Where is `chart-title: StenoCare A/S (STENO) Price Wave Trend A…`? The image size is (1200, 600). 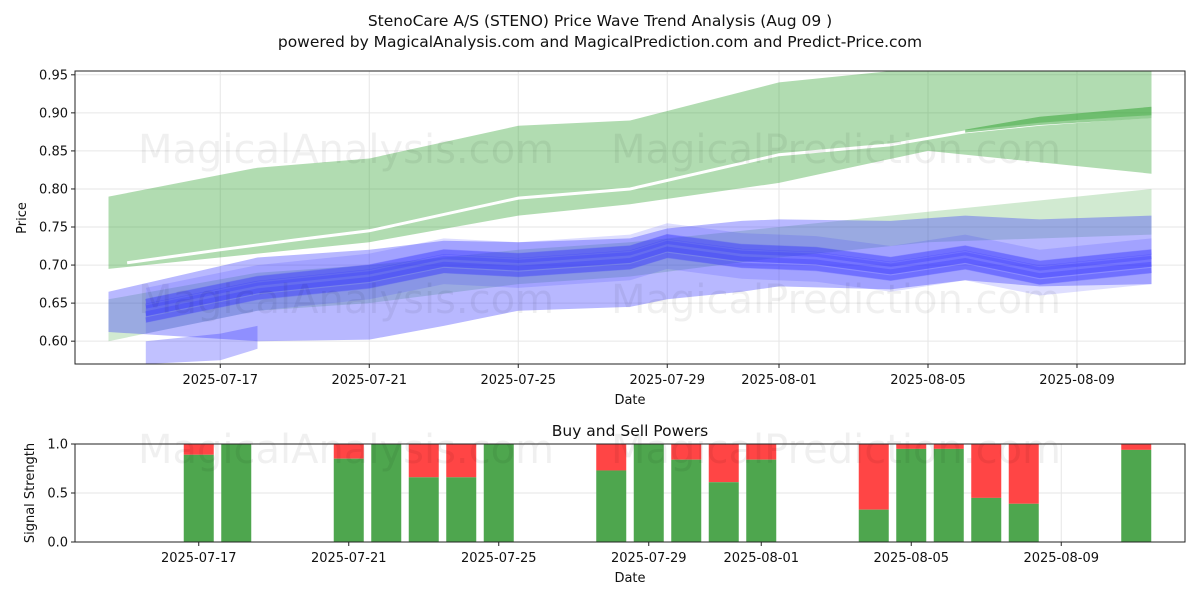
chart-title: StenoCare A/S (STENO) Price Wave Trend A… is located at coordinates (600, 21).